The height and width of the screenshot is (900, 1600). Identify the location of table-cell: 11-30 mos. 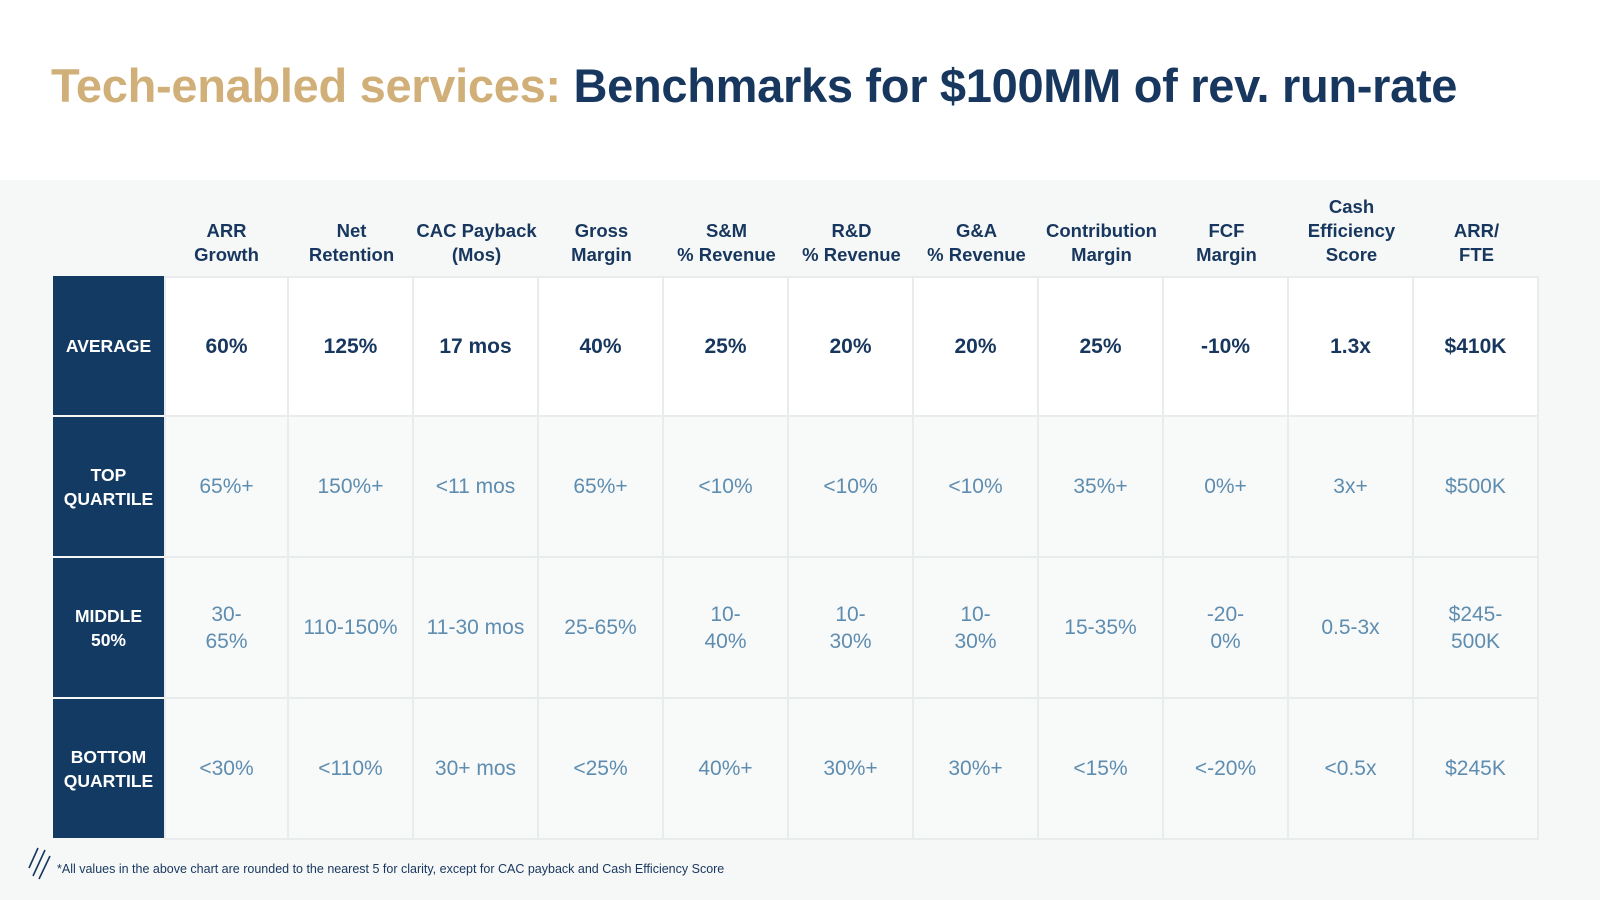
(476, 628).